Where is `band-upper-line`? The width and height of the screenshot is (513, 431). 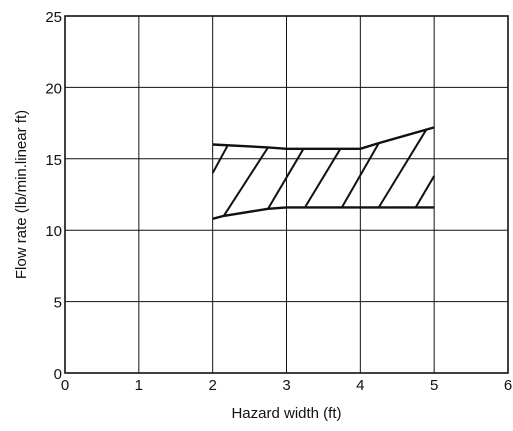 band-upper-line is located at coordinates (323, 138).